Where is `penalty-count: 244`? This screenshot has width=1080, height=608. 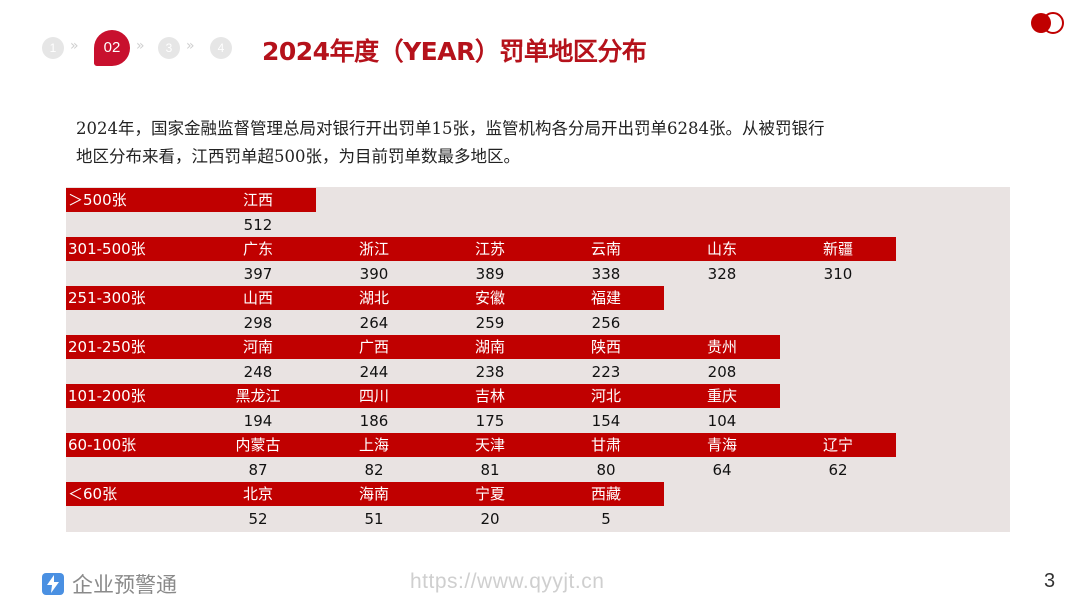
penalty-count: 244 is located at coordinates (374, 372).